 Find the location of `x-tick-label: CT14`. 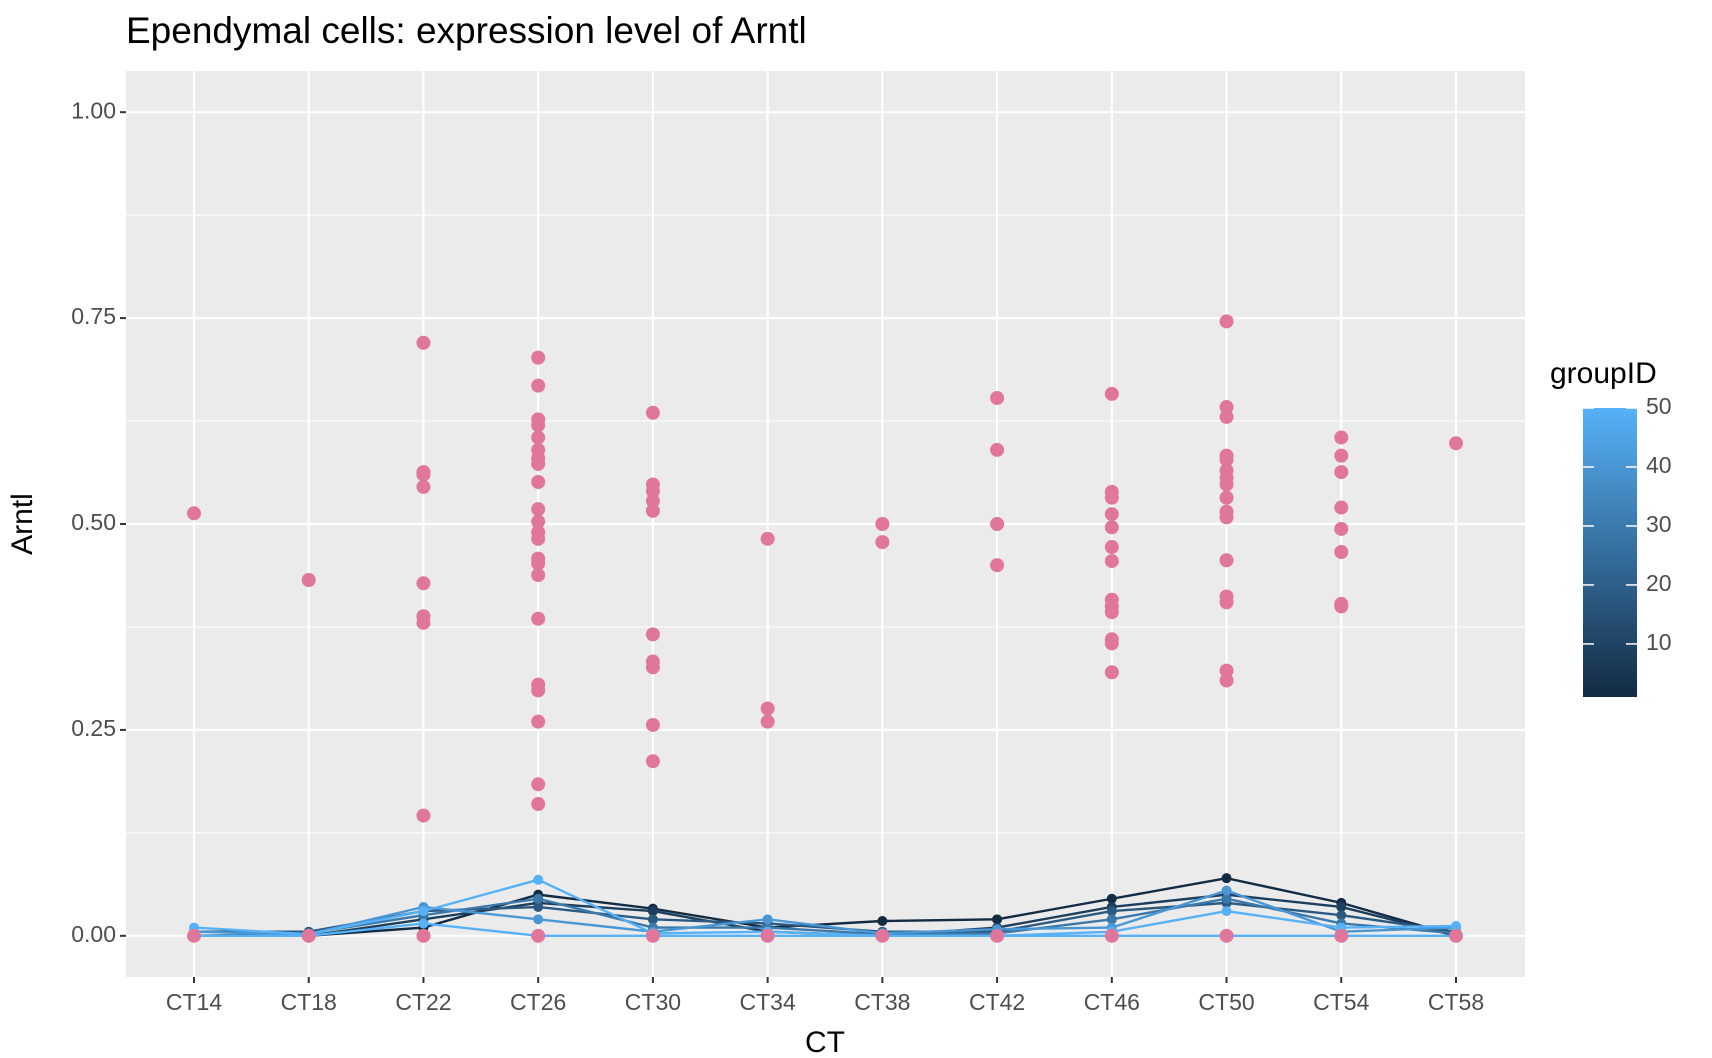

x-tick-label: CT14 is located at coordinates (194, 1002).